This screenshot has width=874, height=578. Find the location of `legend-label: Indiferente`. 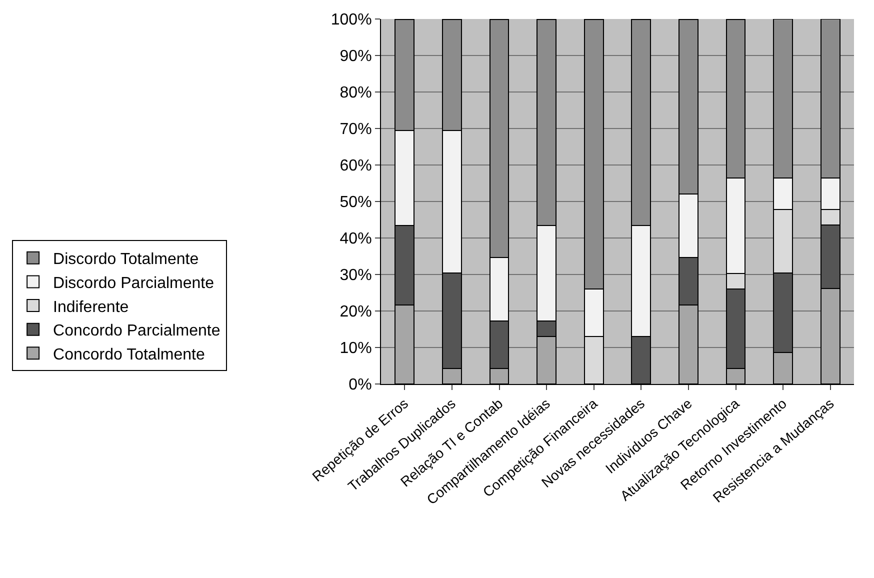

legend-label: Indiferente is located at coordinates (91, 307).